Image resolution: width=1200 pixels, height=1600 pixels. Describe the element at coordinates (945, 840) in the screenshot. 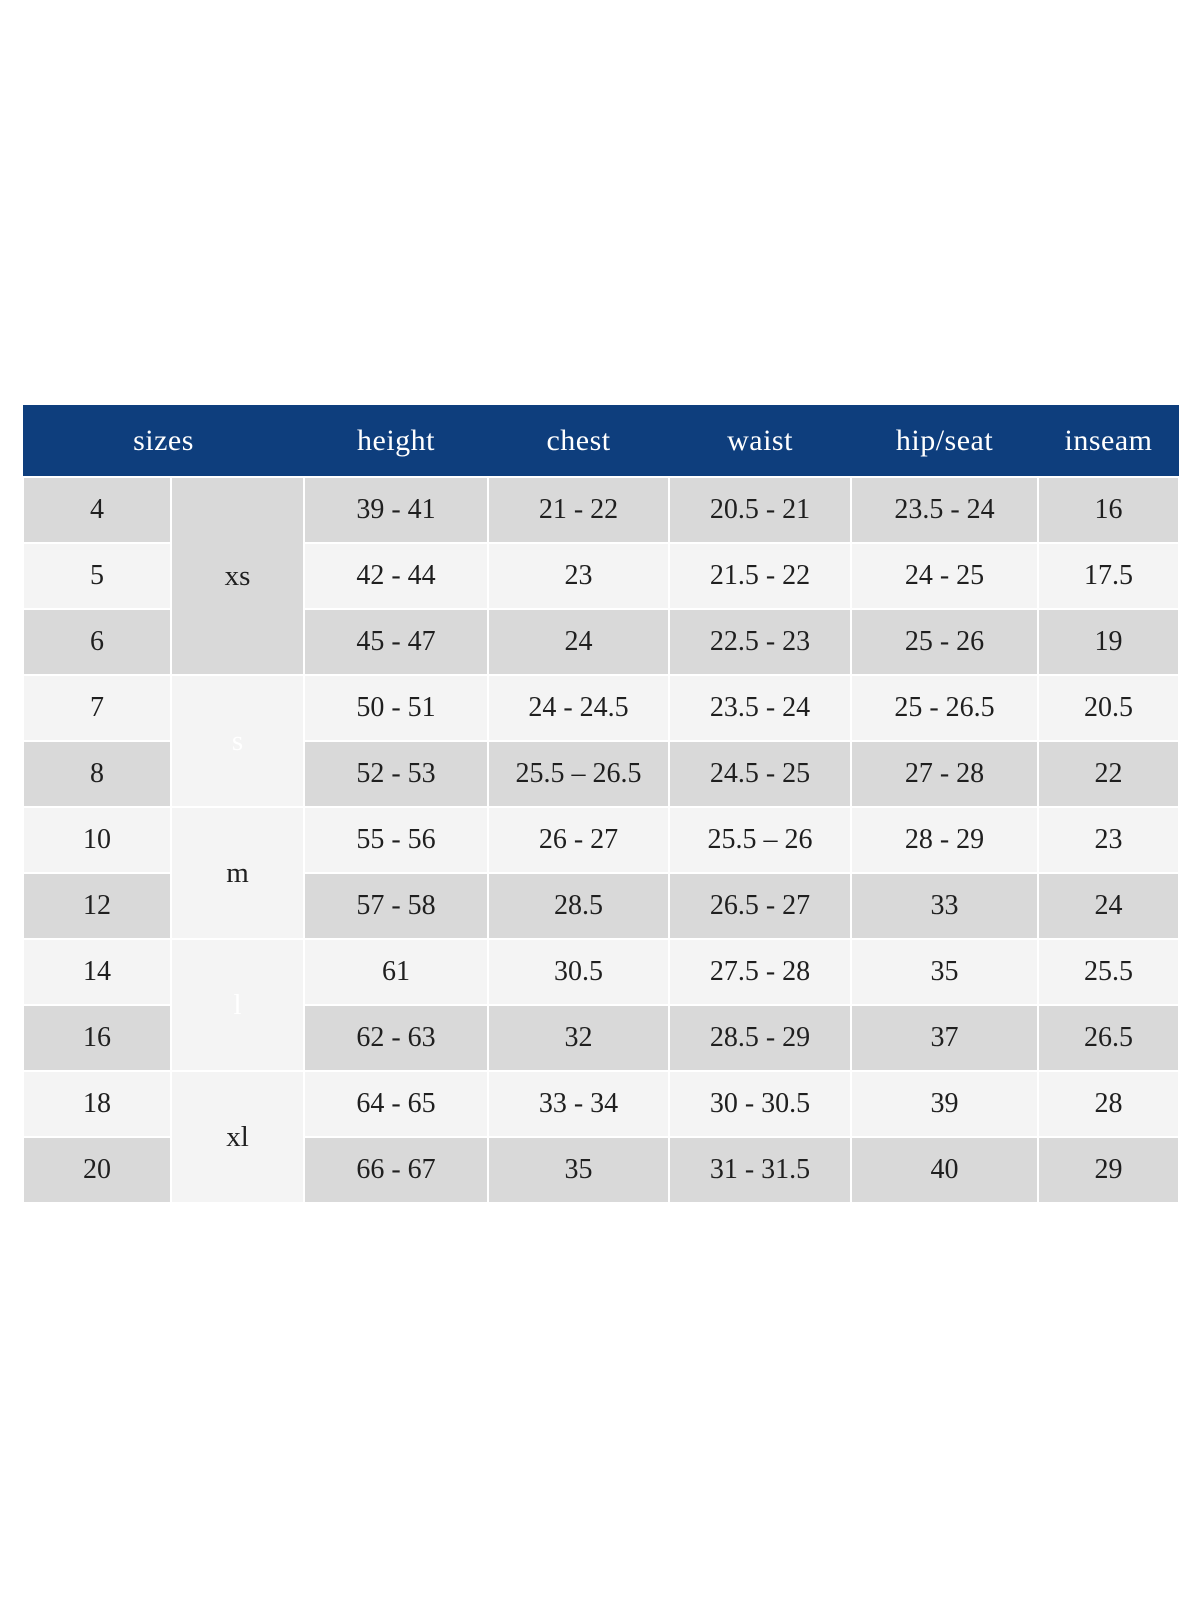

I see `cell-hip-seat: 28 - 29` at that location.